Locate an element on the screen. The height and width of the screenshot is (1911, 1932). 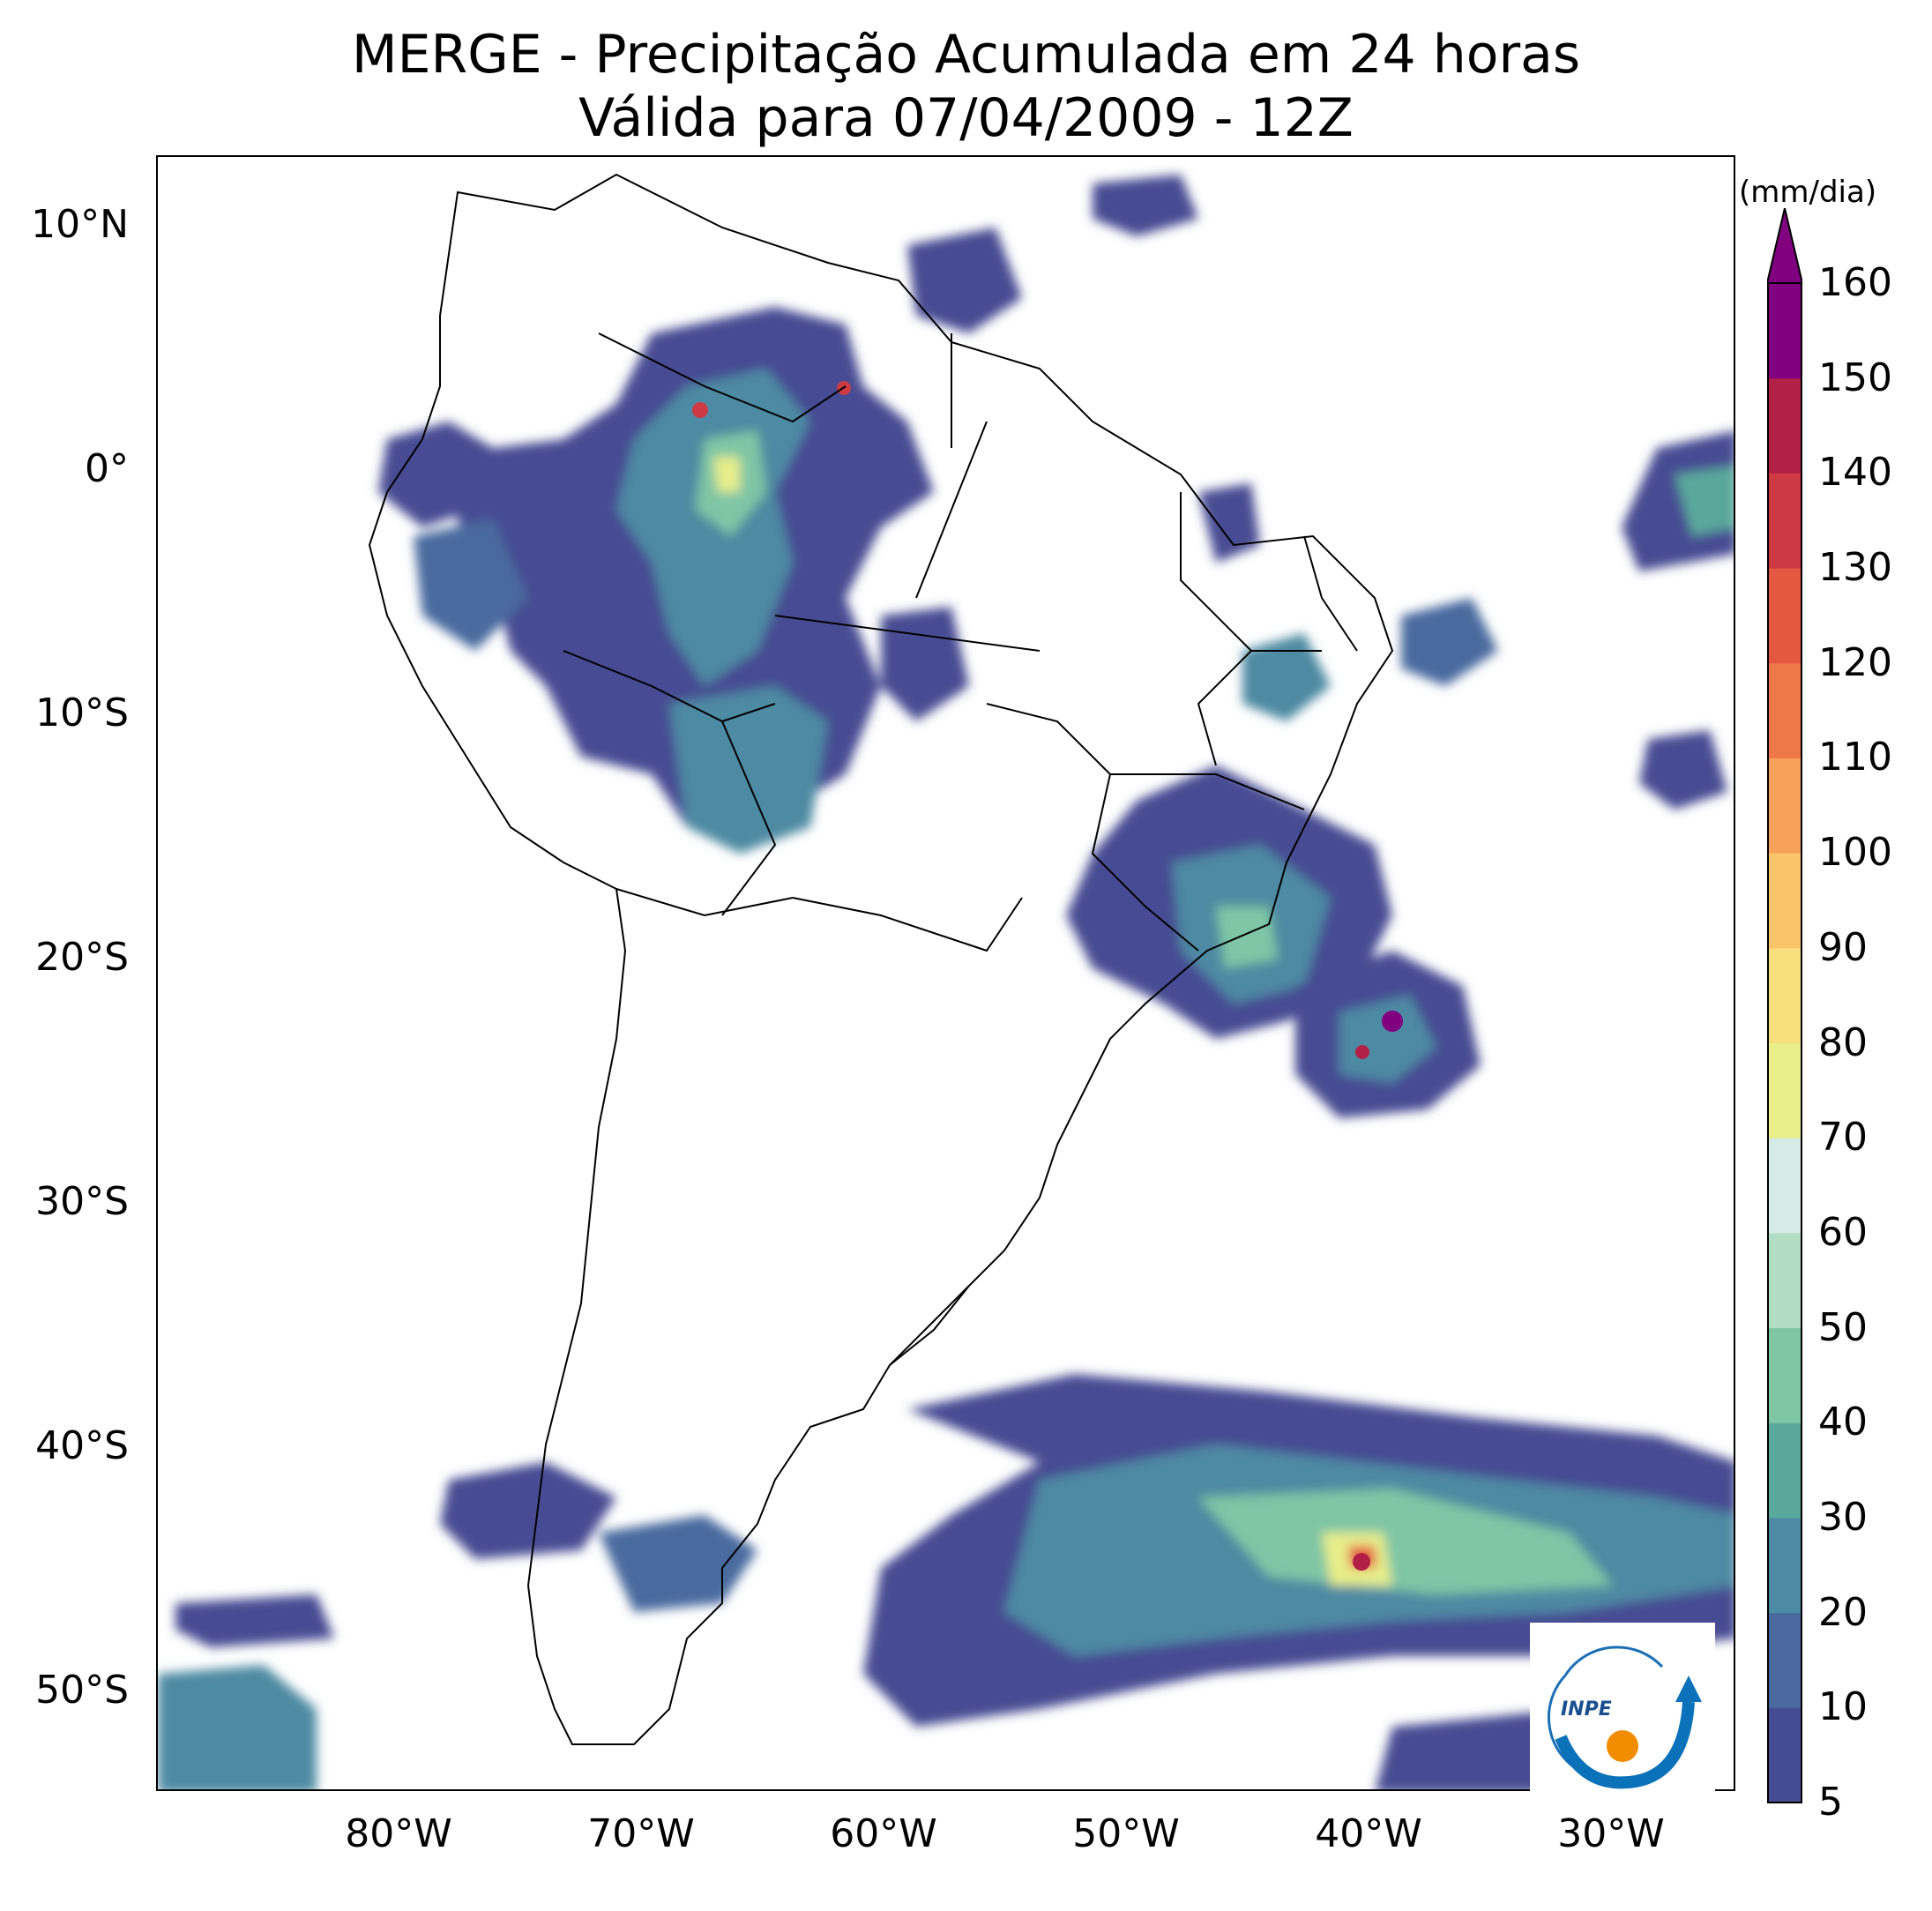
lat-label-0: 0° is located at coordinates (107, 469).